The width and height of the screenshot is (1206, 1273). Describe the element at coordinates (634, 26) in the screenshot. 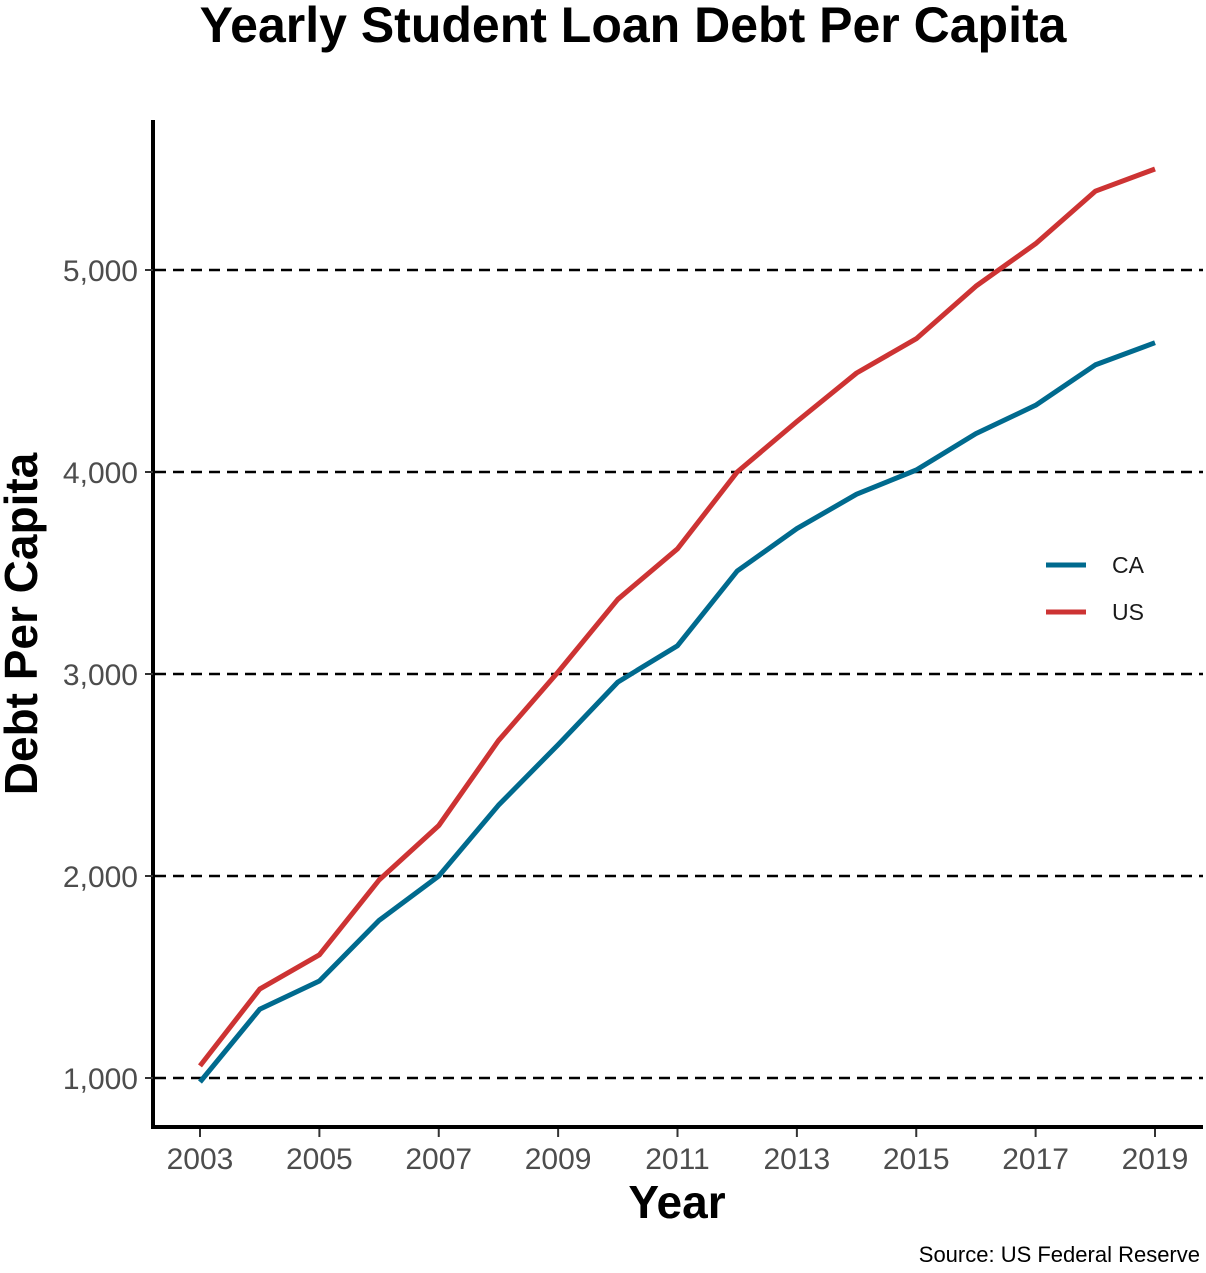

I see `chart-title: Yearly Student Loan Debt Per Capita` at that location.